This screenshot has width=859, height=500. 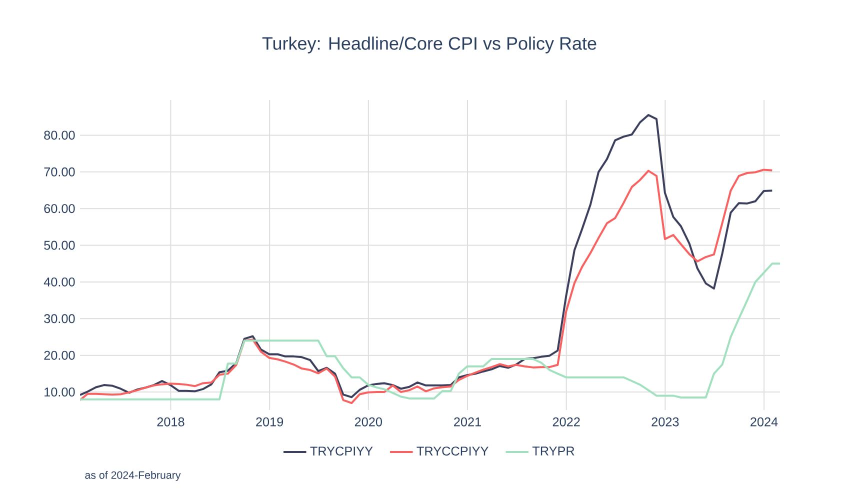 I want to click on y-tick-label: 10.00, so click(x=59, y=392).